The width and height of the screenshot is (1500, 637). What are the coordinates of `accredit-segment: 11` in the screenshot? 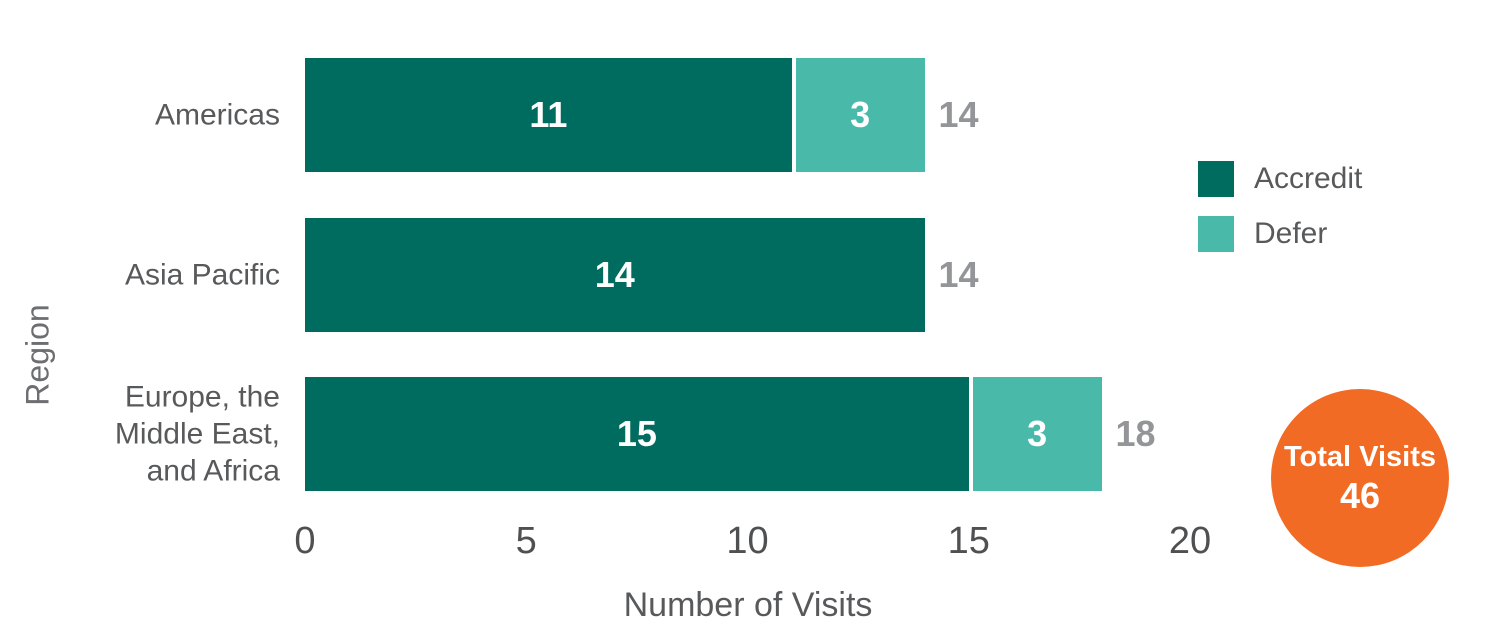 It's located at (548, 115).